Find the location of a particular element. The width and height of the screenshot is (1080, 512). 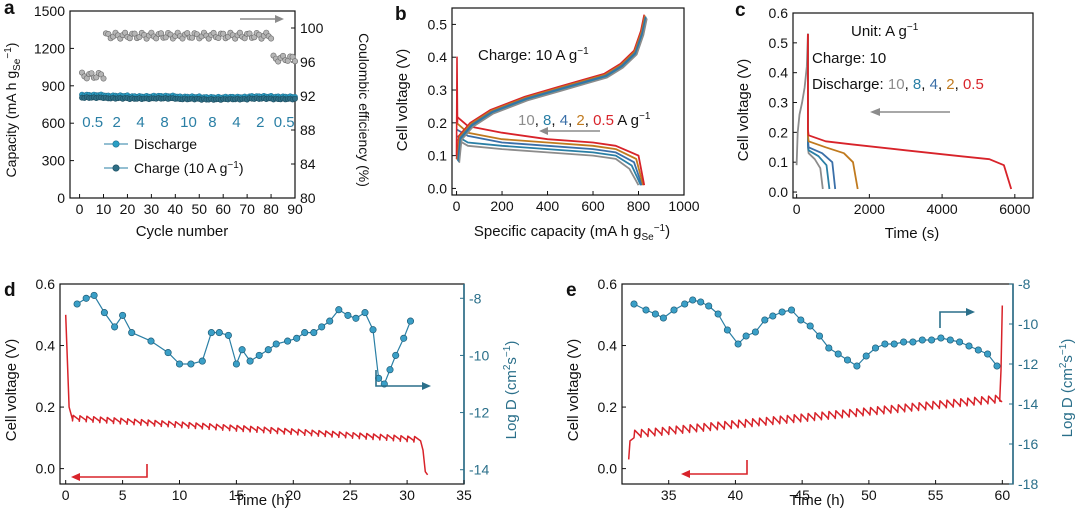

legend-discharge-marker is located at coordinates (116, 144).